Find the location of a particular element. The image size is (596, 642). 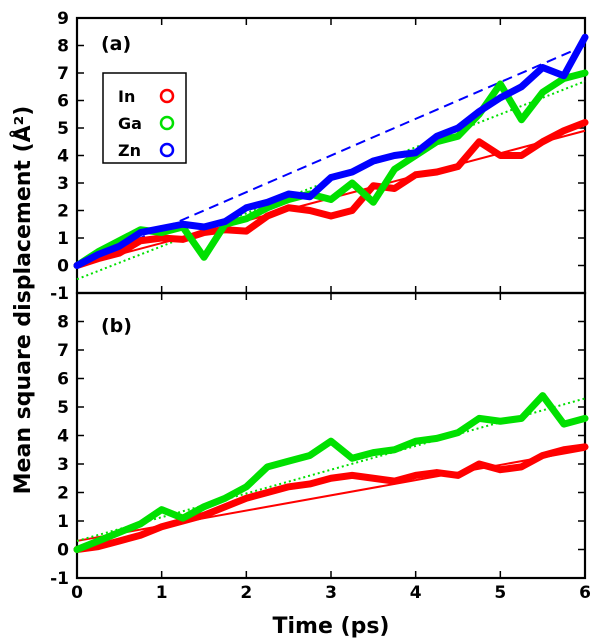

panel-b-label: (b) is located at coordinates (116, 326).